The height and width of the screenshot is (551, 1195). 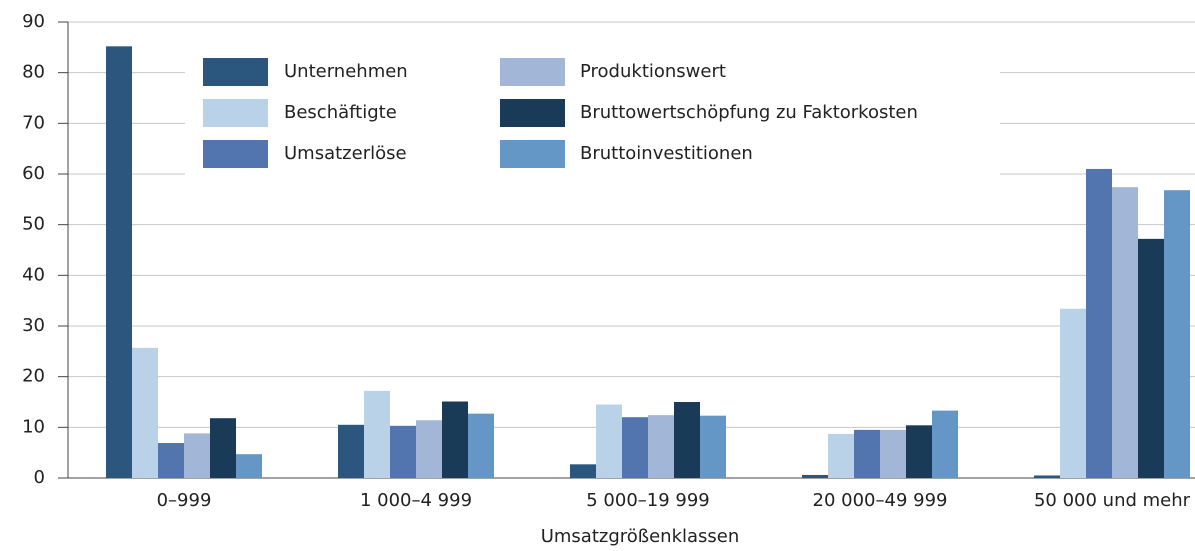 I want to click on legend-label: Umsatzerlöse, so click(x=345, y=153).